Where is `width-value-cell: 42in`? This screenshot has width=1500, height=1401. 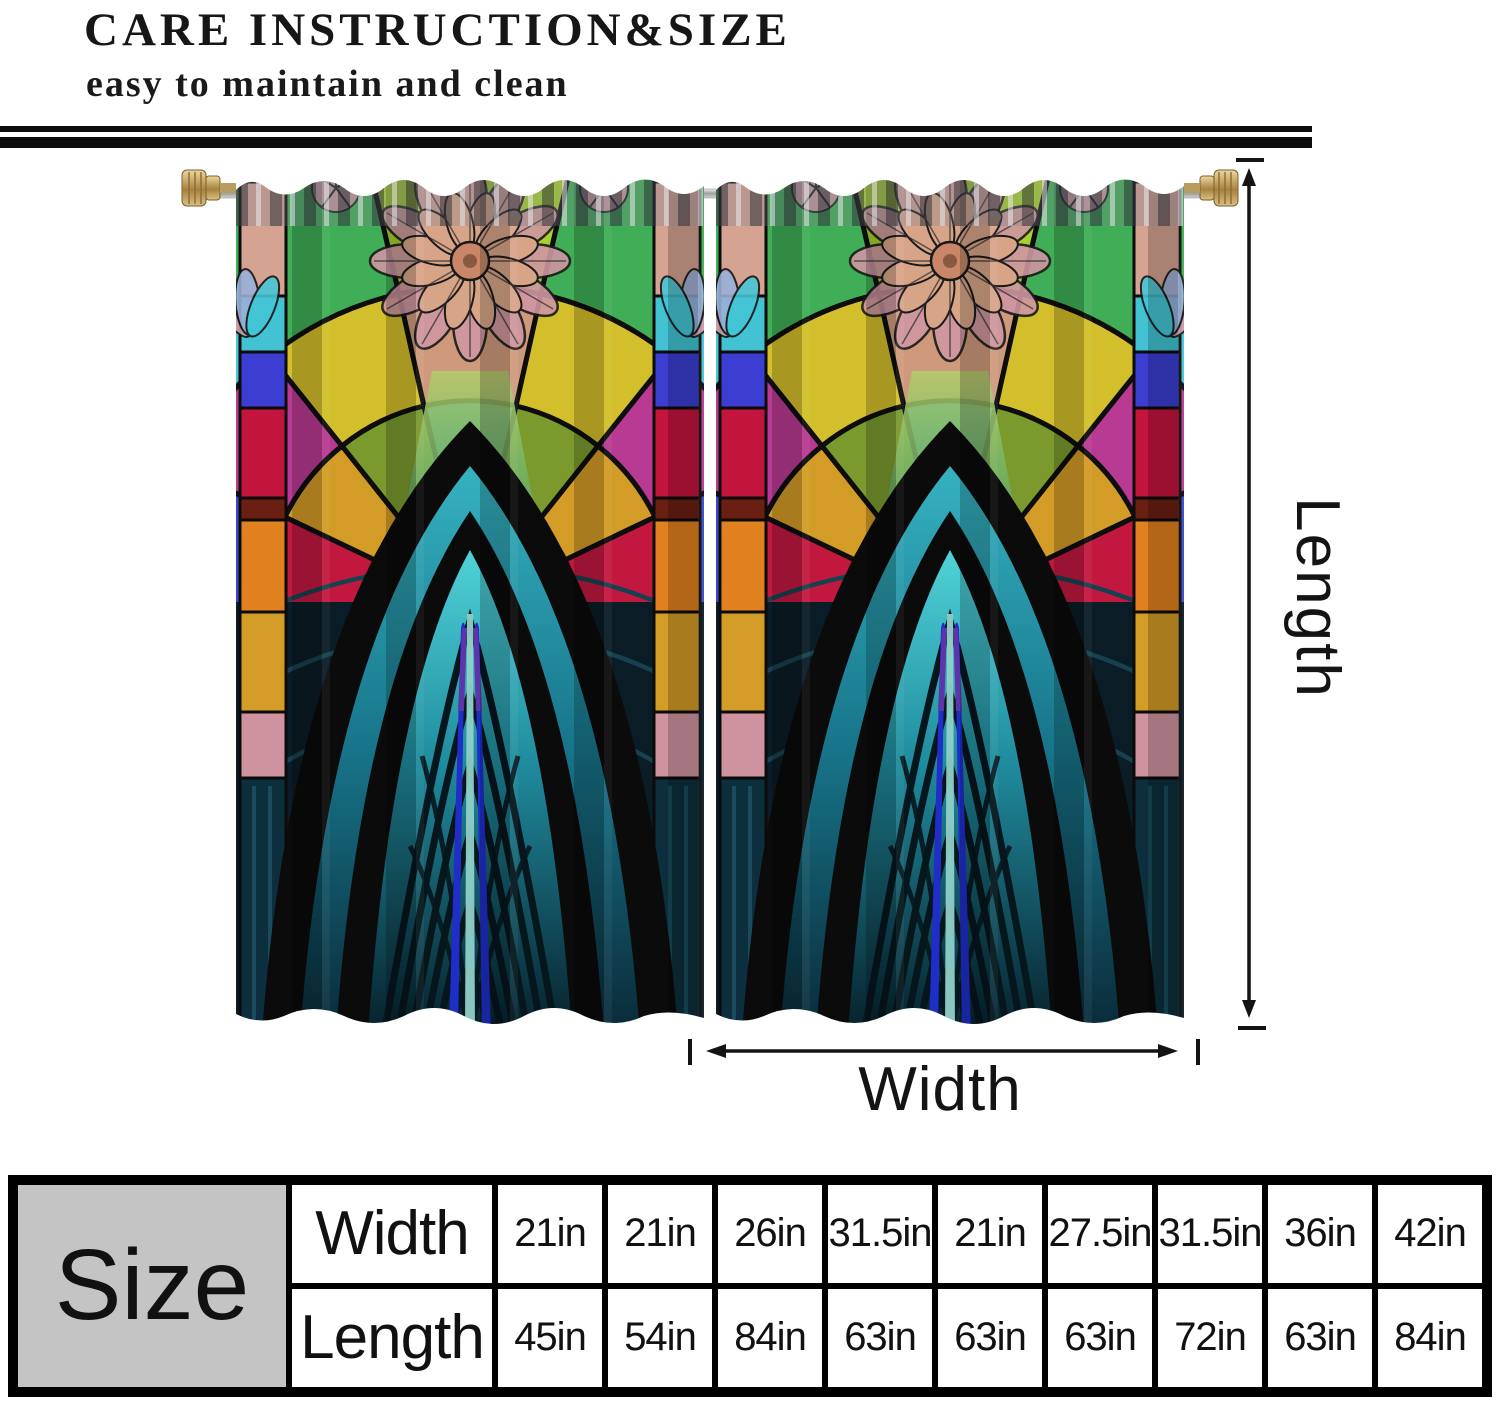
width-value-cell: 42in is located at coordinates (1430, 1233).